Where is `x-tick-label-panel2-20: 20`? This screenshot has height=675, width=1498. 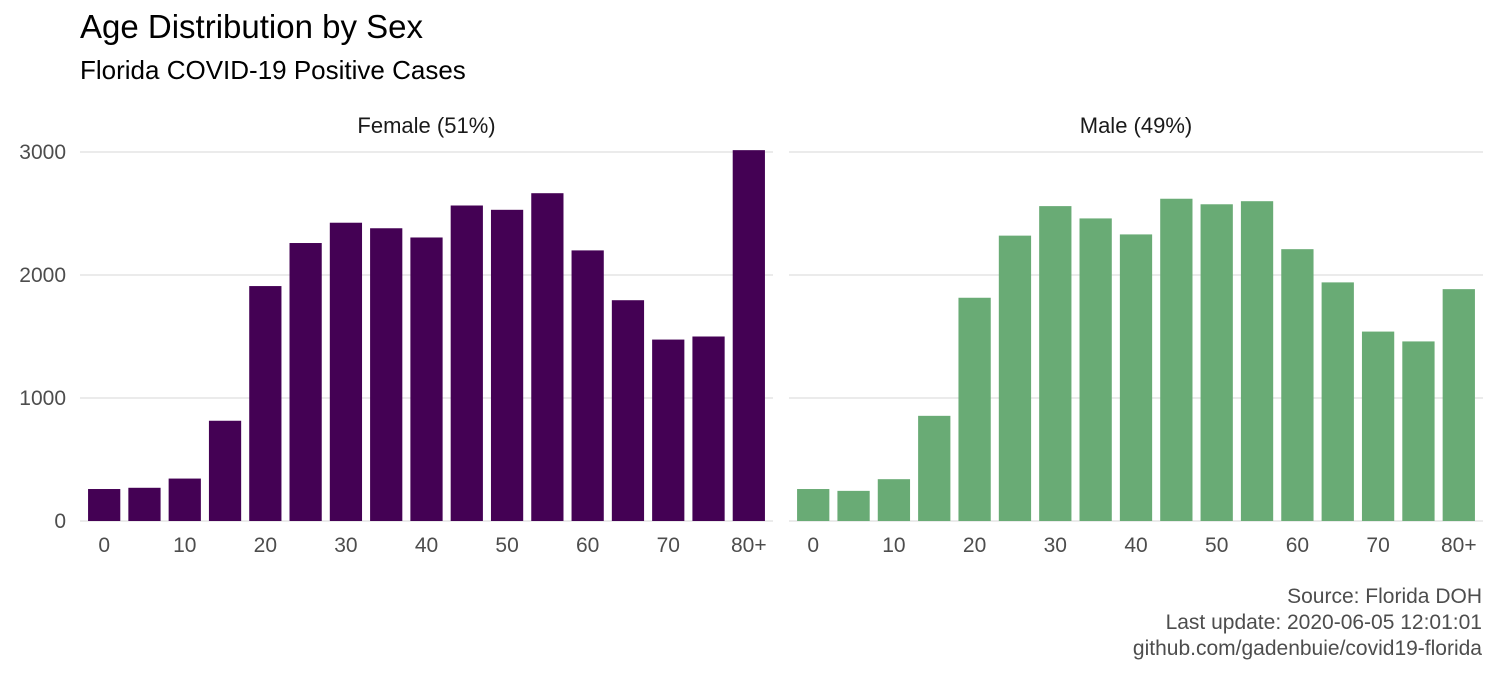
x-tick-label-panel2-20: 20 is located at coordinates (974, 545).